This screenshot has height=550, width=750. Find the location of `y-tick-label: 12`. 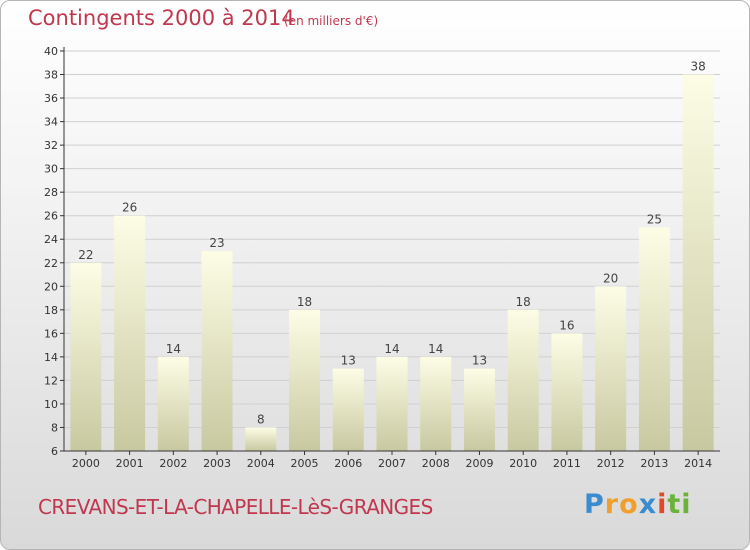

y-tick-label: 12 is located at coordinates (51, 380).